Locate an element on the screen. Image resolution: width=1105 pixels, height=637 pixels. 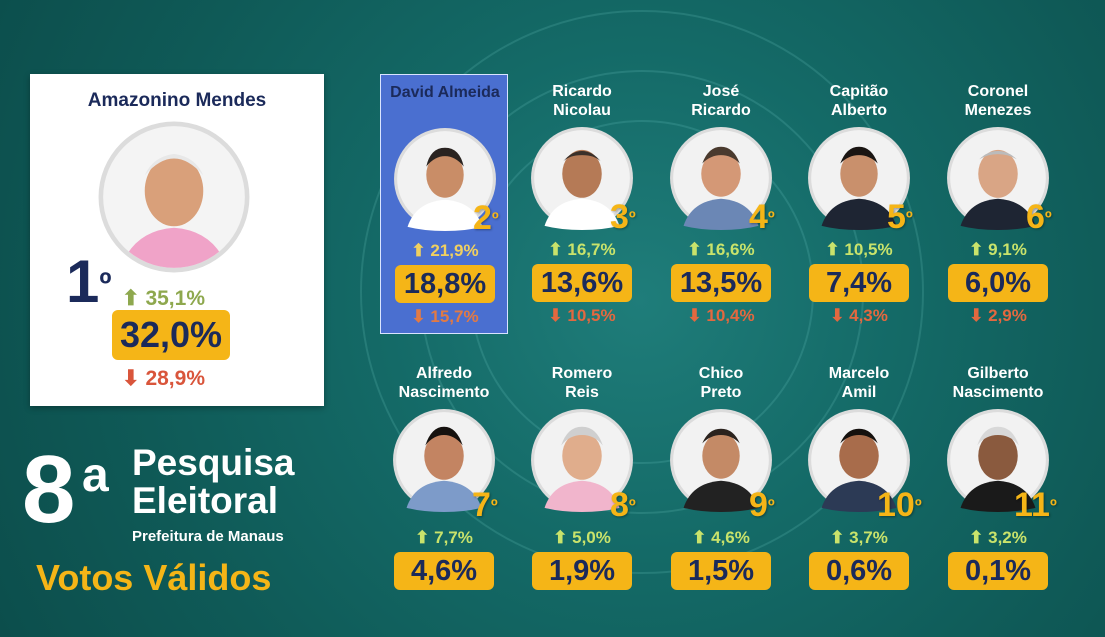
upper-margin: ⬆ 16,7% is located at coordinates (582, 249).